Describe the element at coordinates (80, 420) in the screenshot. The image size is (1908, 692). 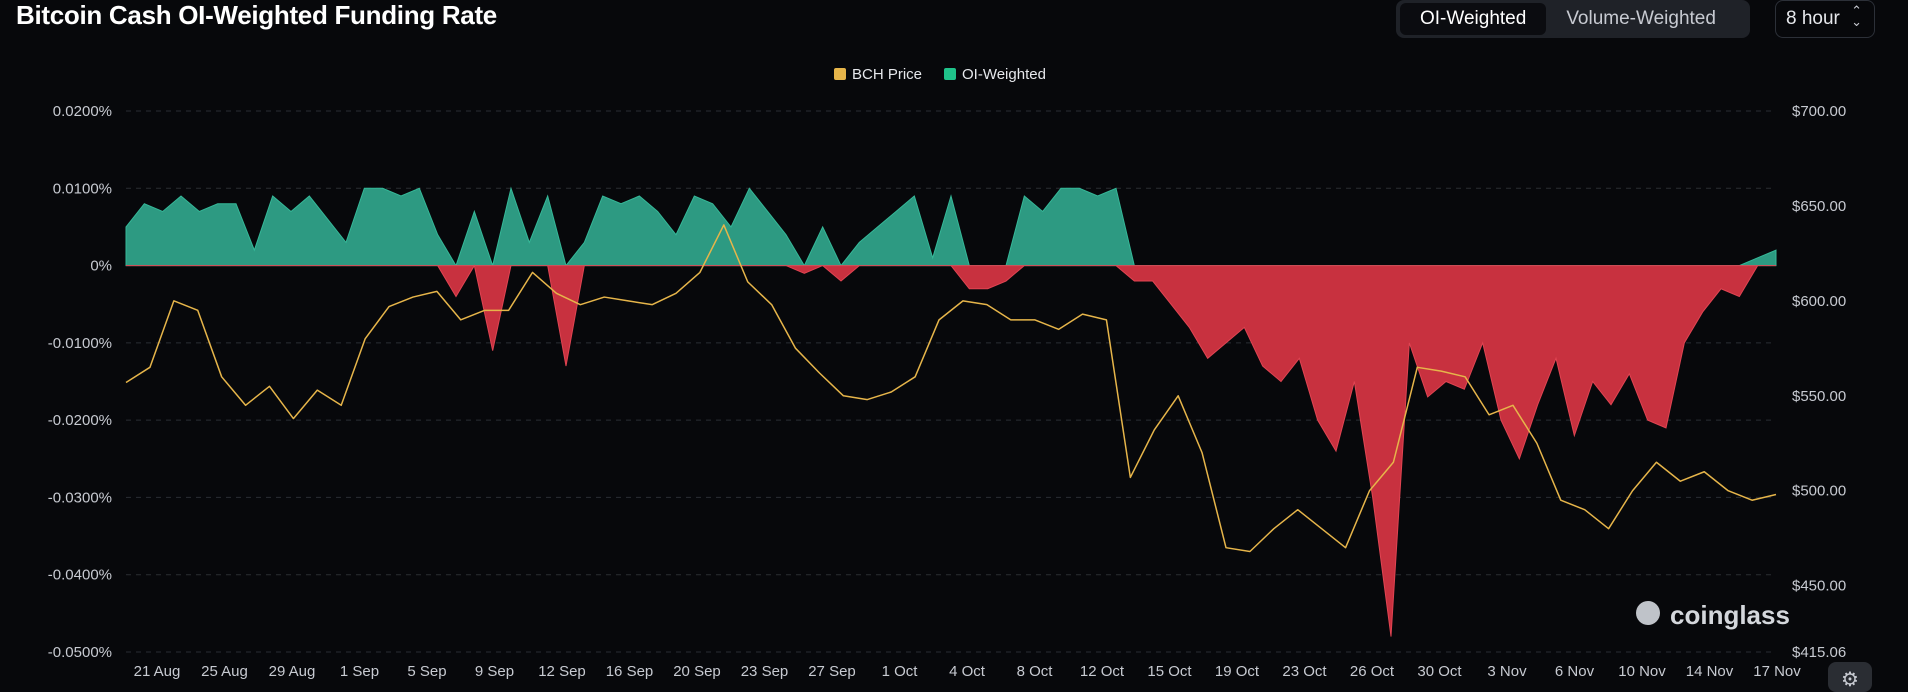
I see `y-left-tick-label: -0.0200%` at that location.